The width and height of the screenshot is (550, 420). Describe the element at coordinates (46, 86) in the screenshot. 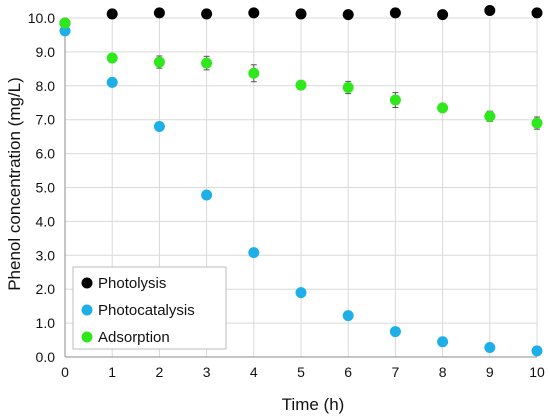

I see `y-tick-label: 8.0` at that location.